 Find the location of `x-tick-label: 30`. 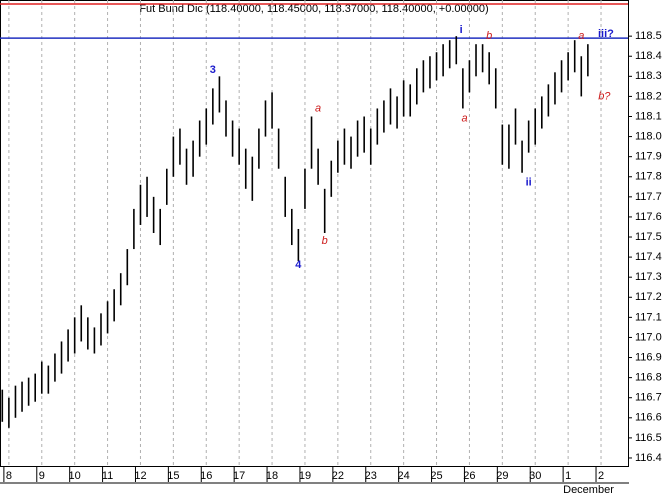

x-tick-label: 30 is located at coordinates (535, 476).